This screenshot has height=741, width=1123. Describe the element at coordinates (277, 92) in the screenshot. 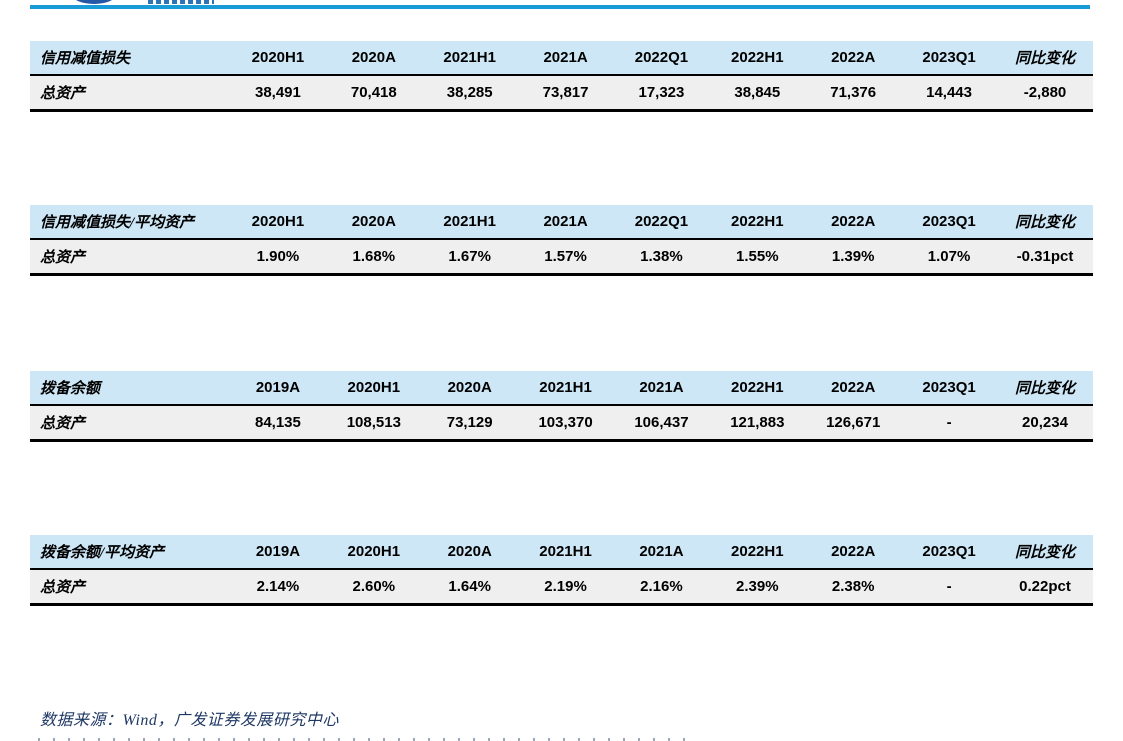

I see `value-cell: 38,491` at that location.